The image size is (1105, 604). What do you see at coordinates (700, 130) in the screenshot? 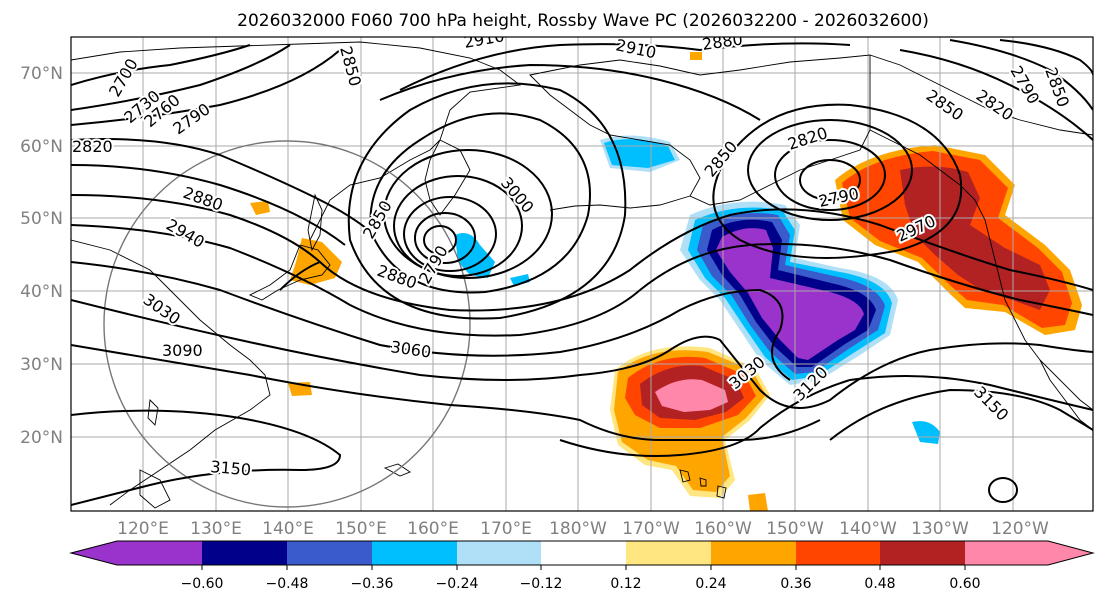
I see `coast-alaska` at bounding box center [700, 130].